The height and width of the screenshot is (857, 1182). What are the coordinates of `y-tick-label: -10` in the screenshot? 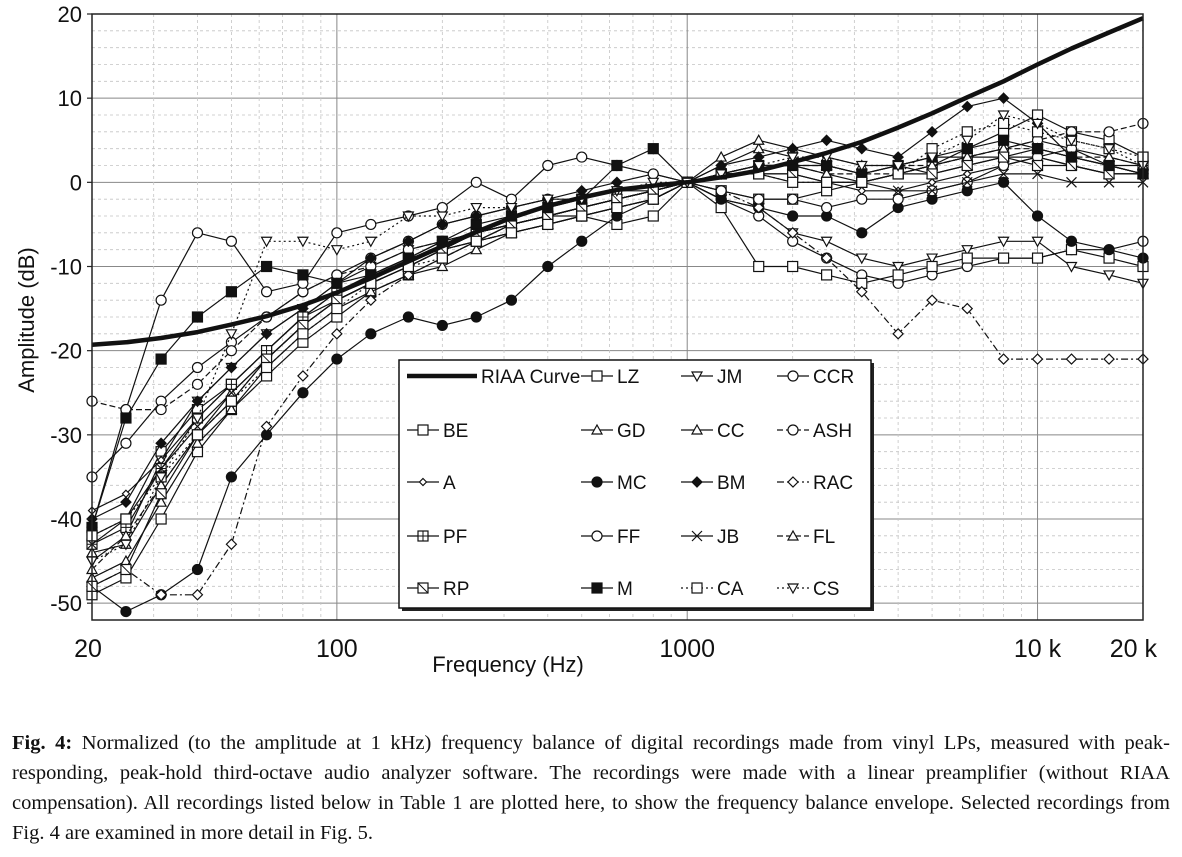 It's located at (66, 267).